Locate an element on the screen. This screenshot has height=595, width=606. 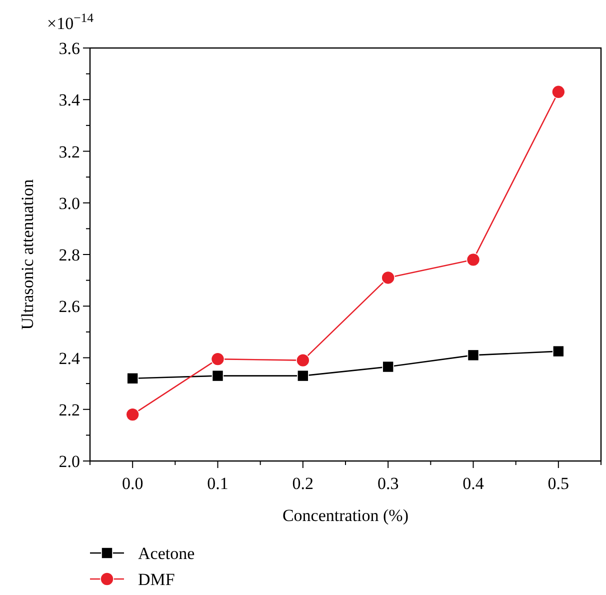
text: ×10$^{−14}$ is located at coordinates (70, 22).